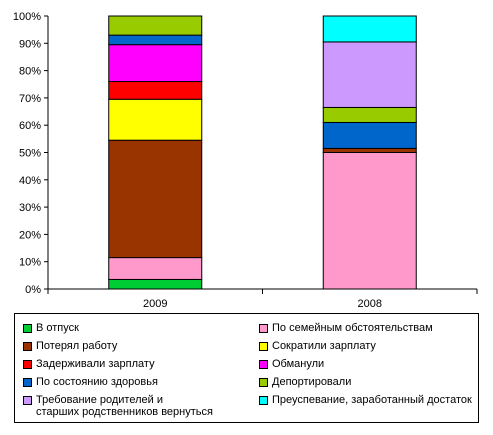 Image resolution: width=493 pixels, height=435 pixels. What do you see at coordinates (352, 328) in the screenshot?
I see `legend-label: По семейным обстоятельствам` at bounding box center [352, 328].